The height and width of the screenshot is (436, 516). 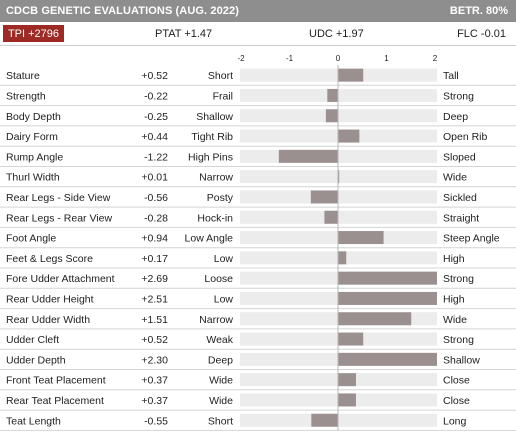 What do you see at coordinates (461, 218) in the screenshot?
I see `high-label: Straight` at bounding box center [461, 218].